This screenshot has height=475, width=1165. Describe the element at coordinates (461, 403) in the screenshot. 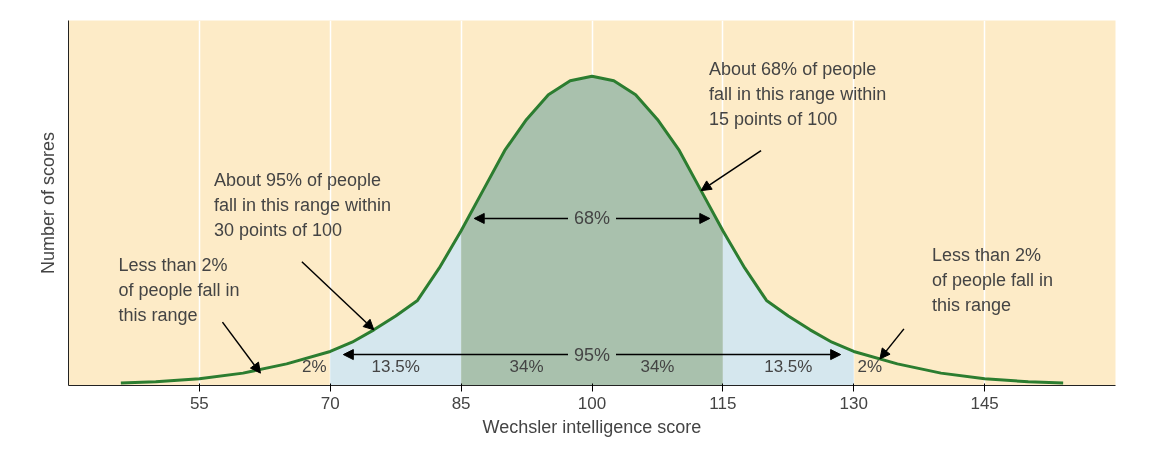

I see `x-tick-label: 85` at that location.